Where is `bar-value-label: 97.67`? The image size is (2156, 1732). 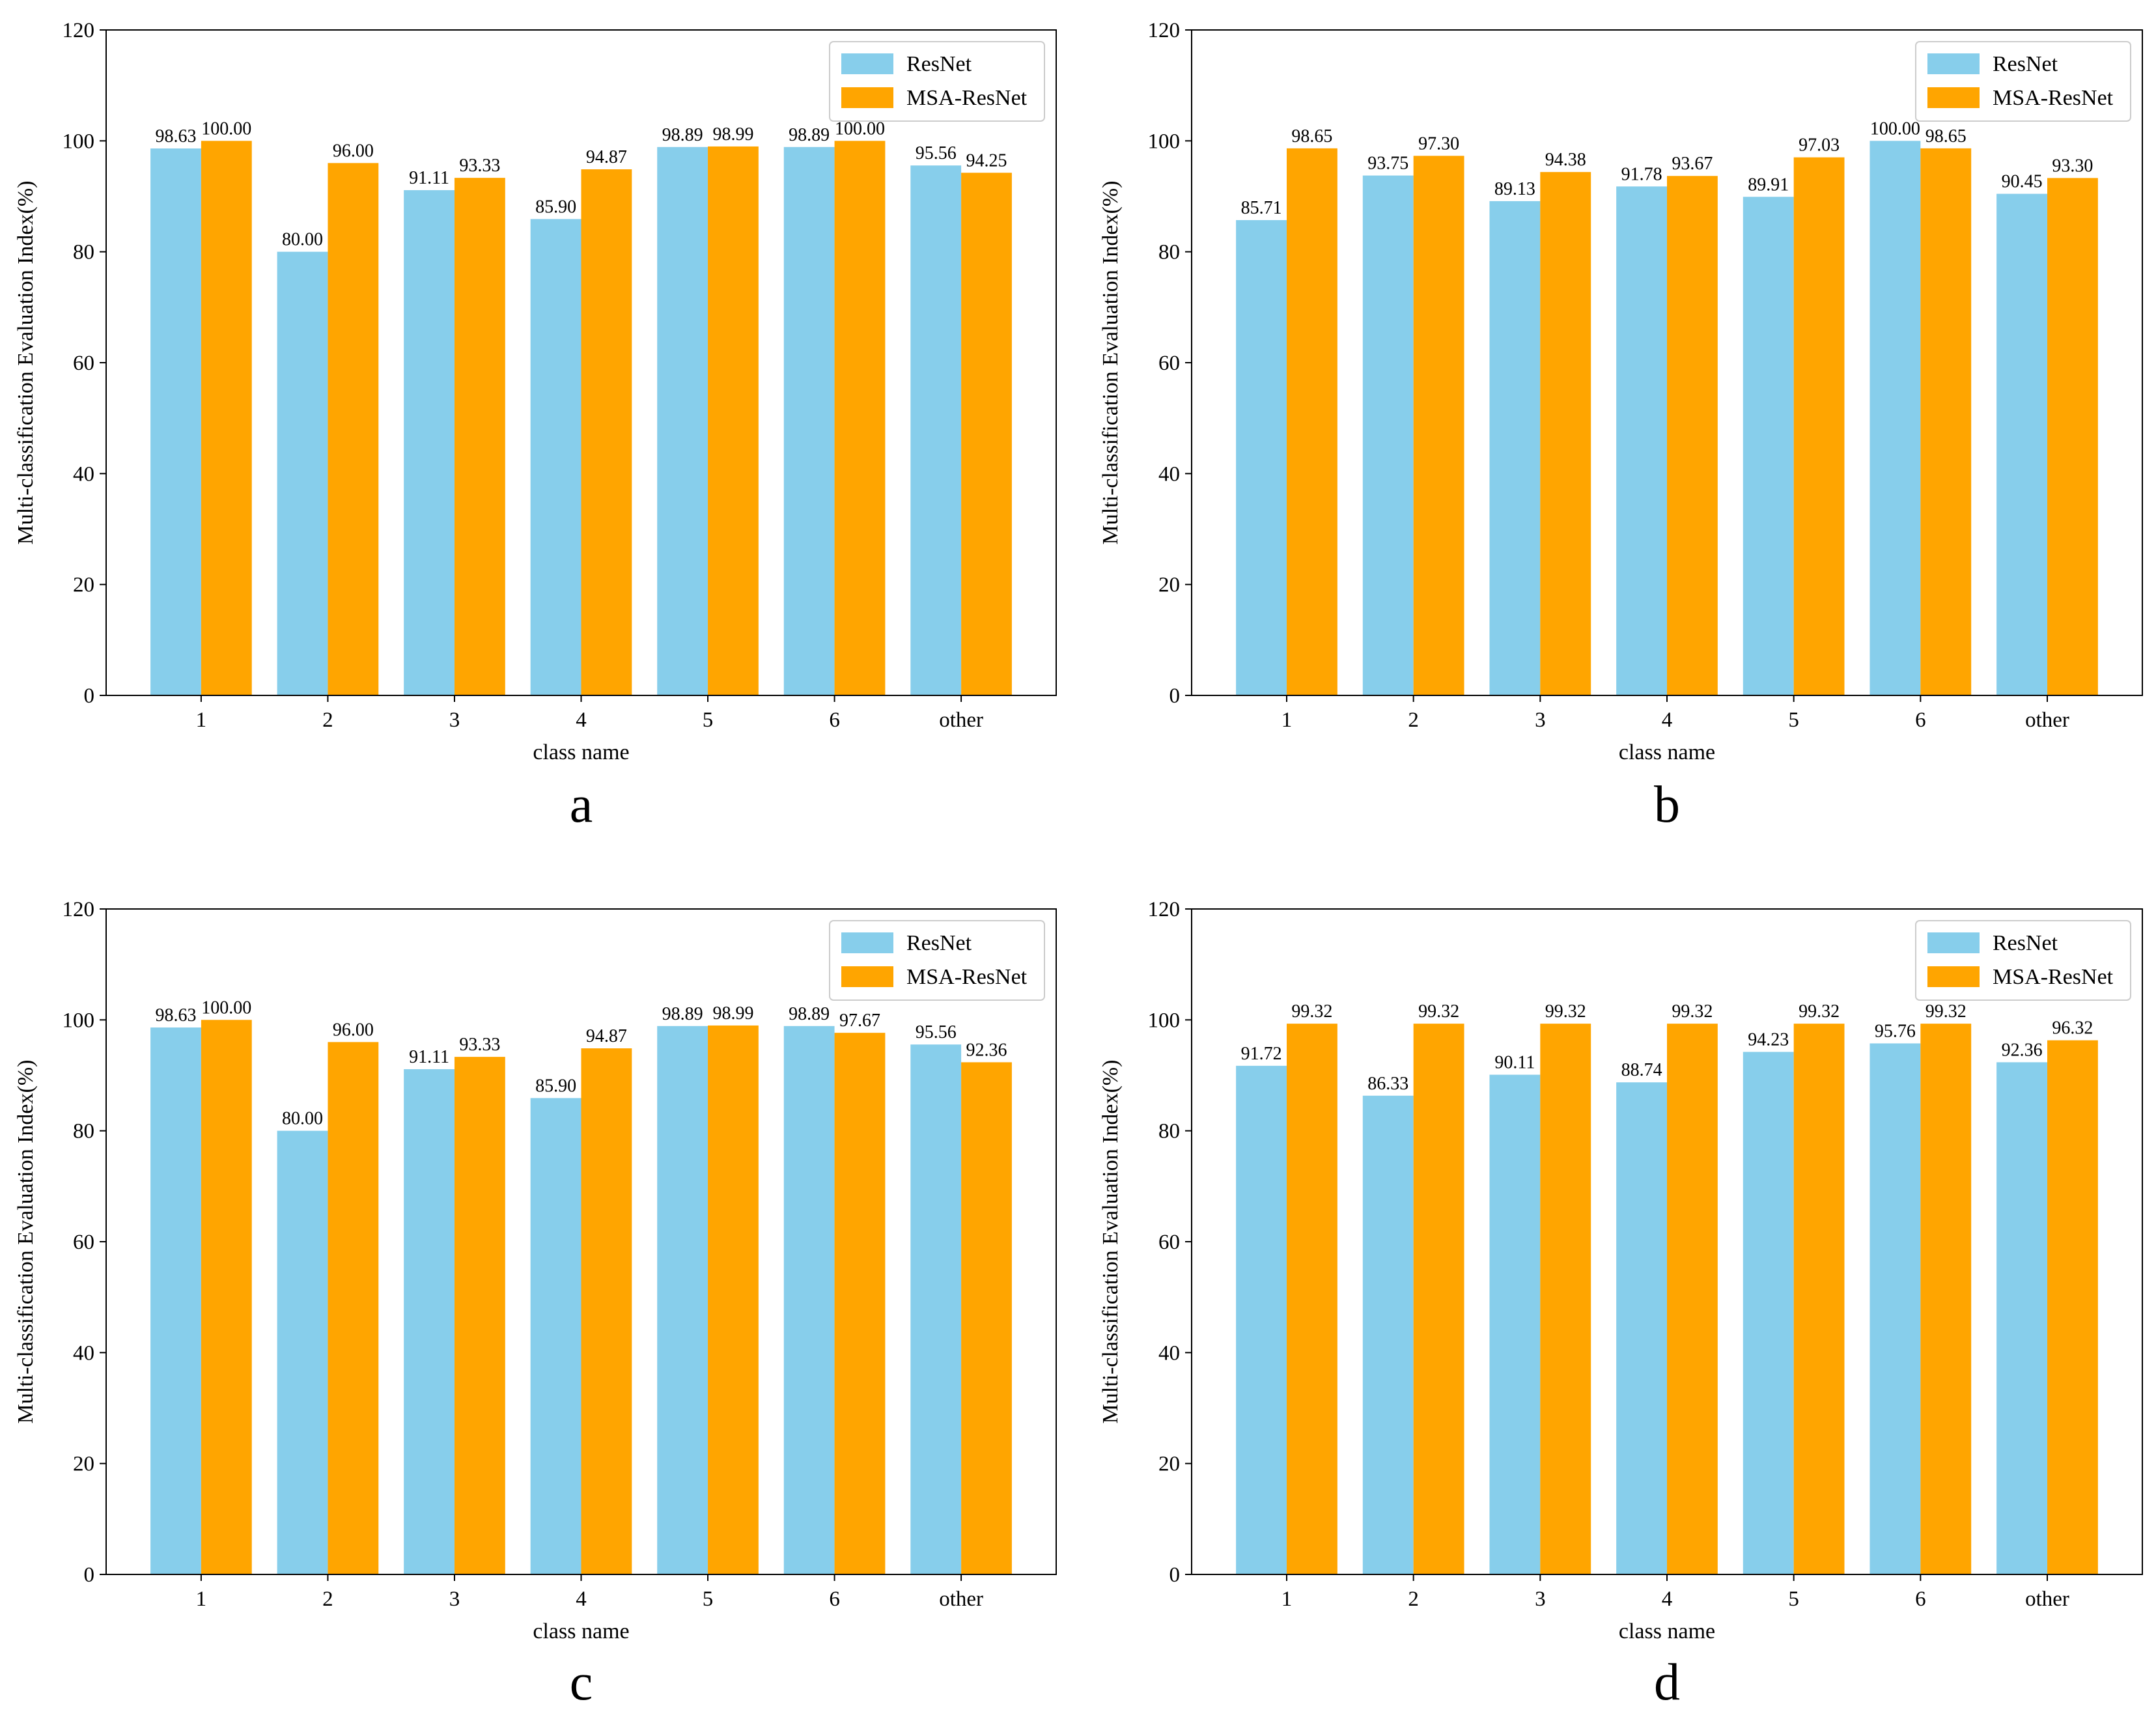 bar-value-label: 97.67 is located at coordinates (860, 1021).